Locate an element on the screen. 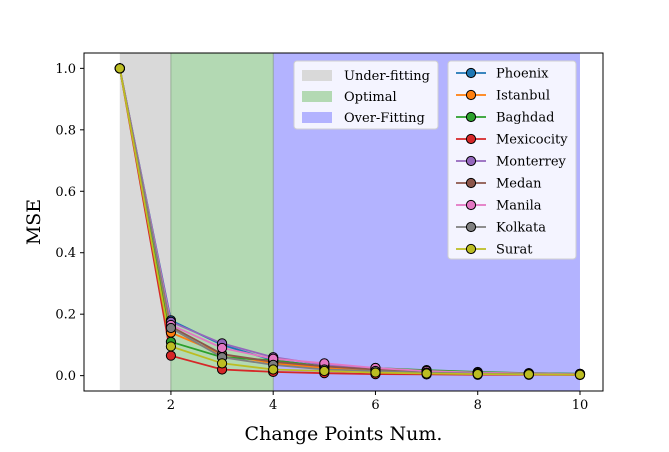 The width and height of the screenshot is (669, 452). legend-label-baghdad: Baghdad is located at coordinates (525, 118).